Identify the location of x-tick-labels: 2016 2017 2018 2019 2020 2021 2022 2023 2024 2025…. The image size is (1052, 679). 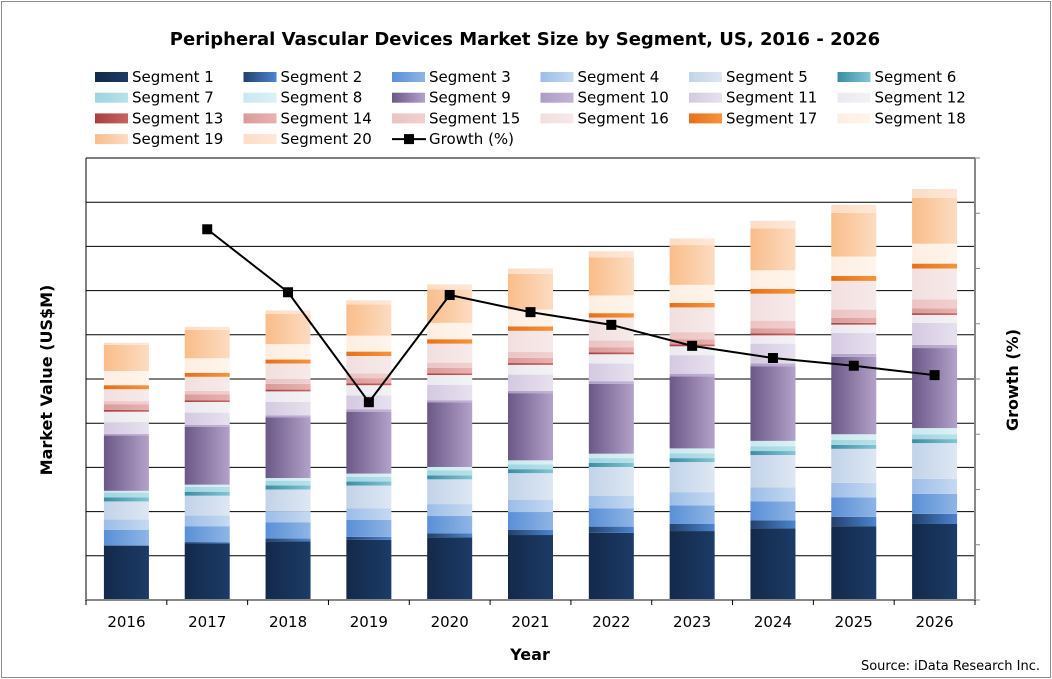
(530, 622).